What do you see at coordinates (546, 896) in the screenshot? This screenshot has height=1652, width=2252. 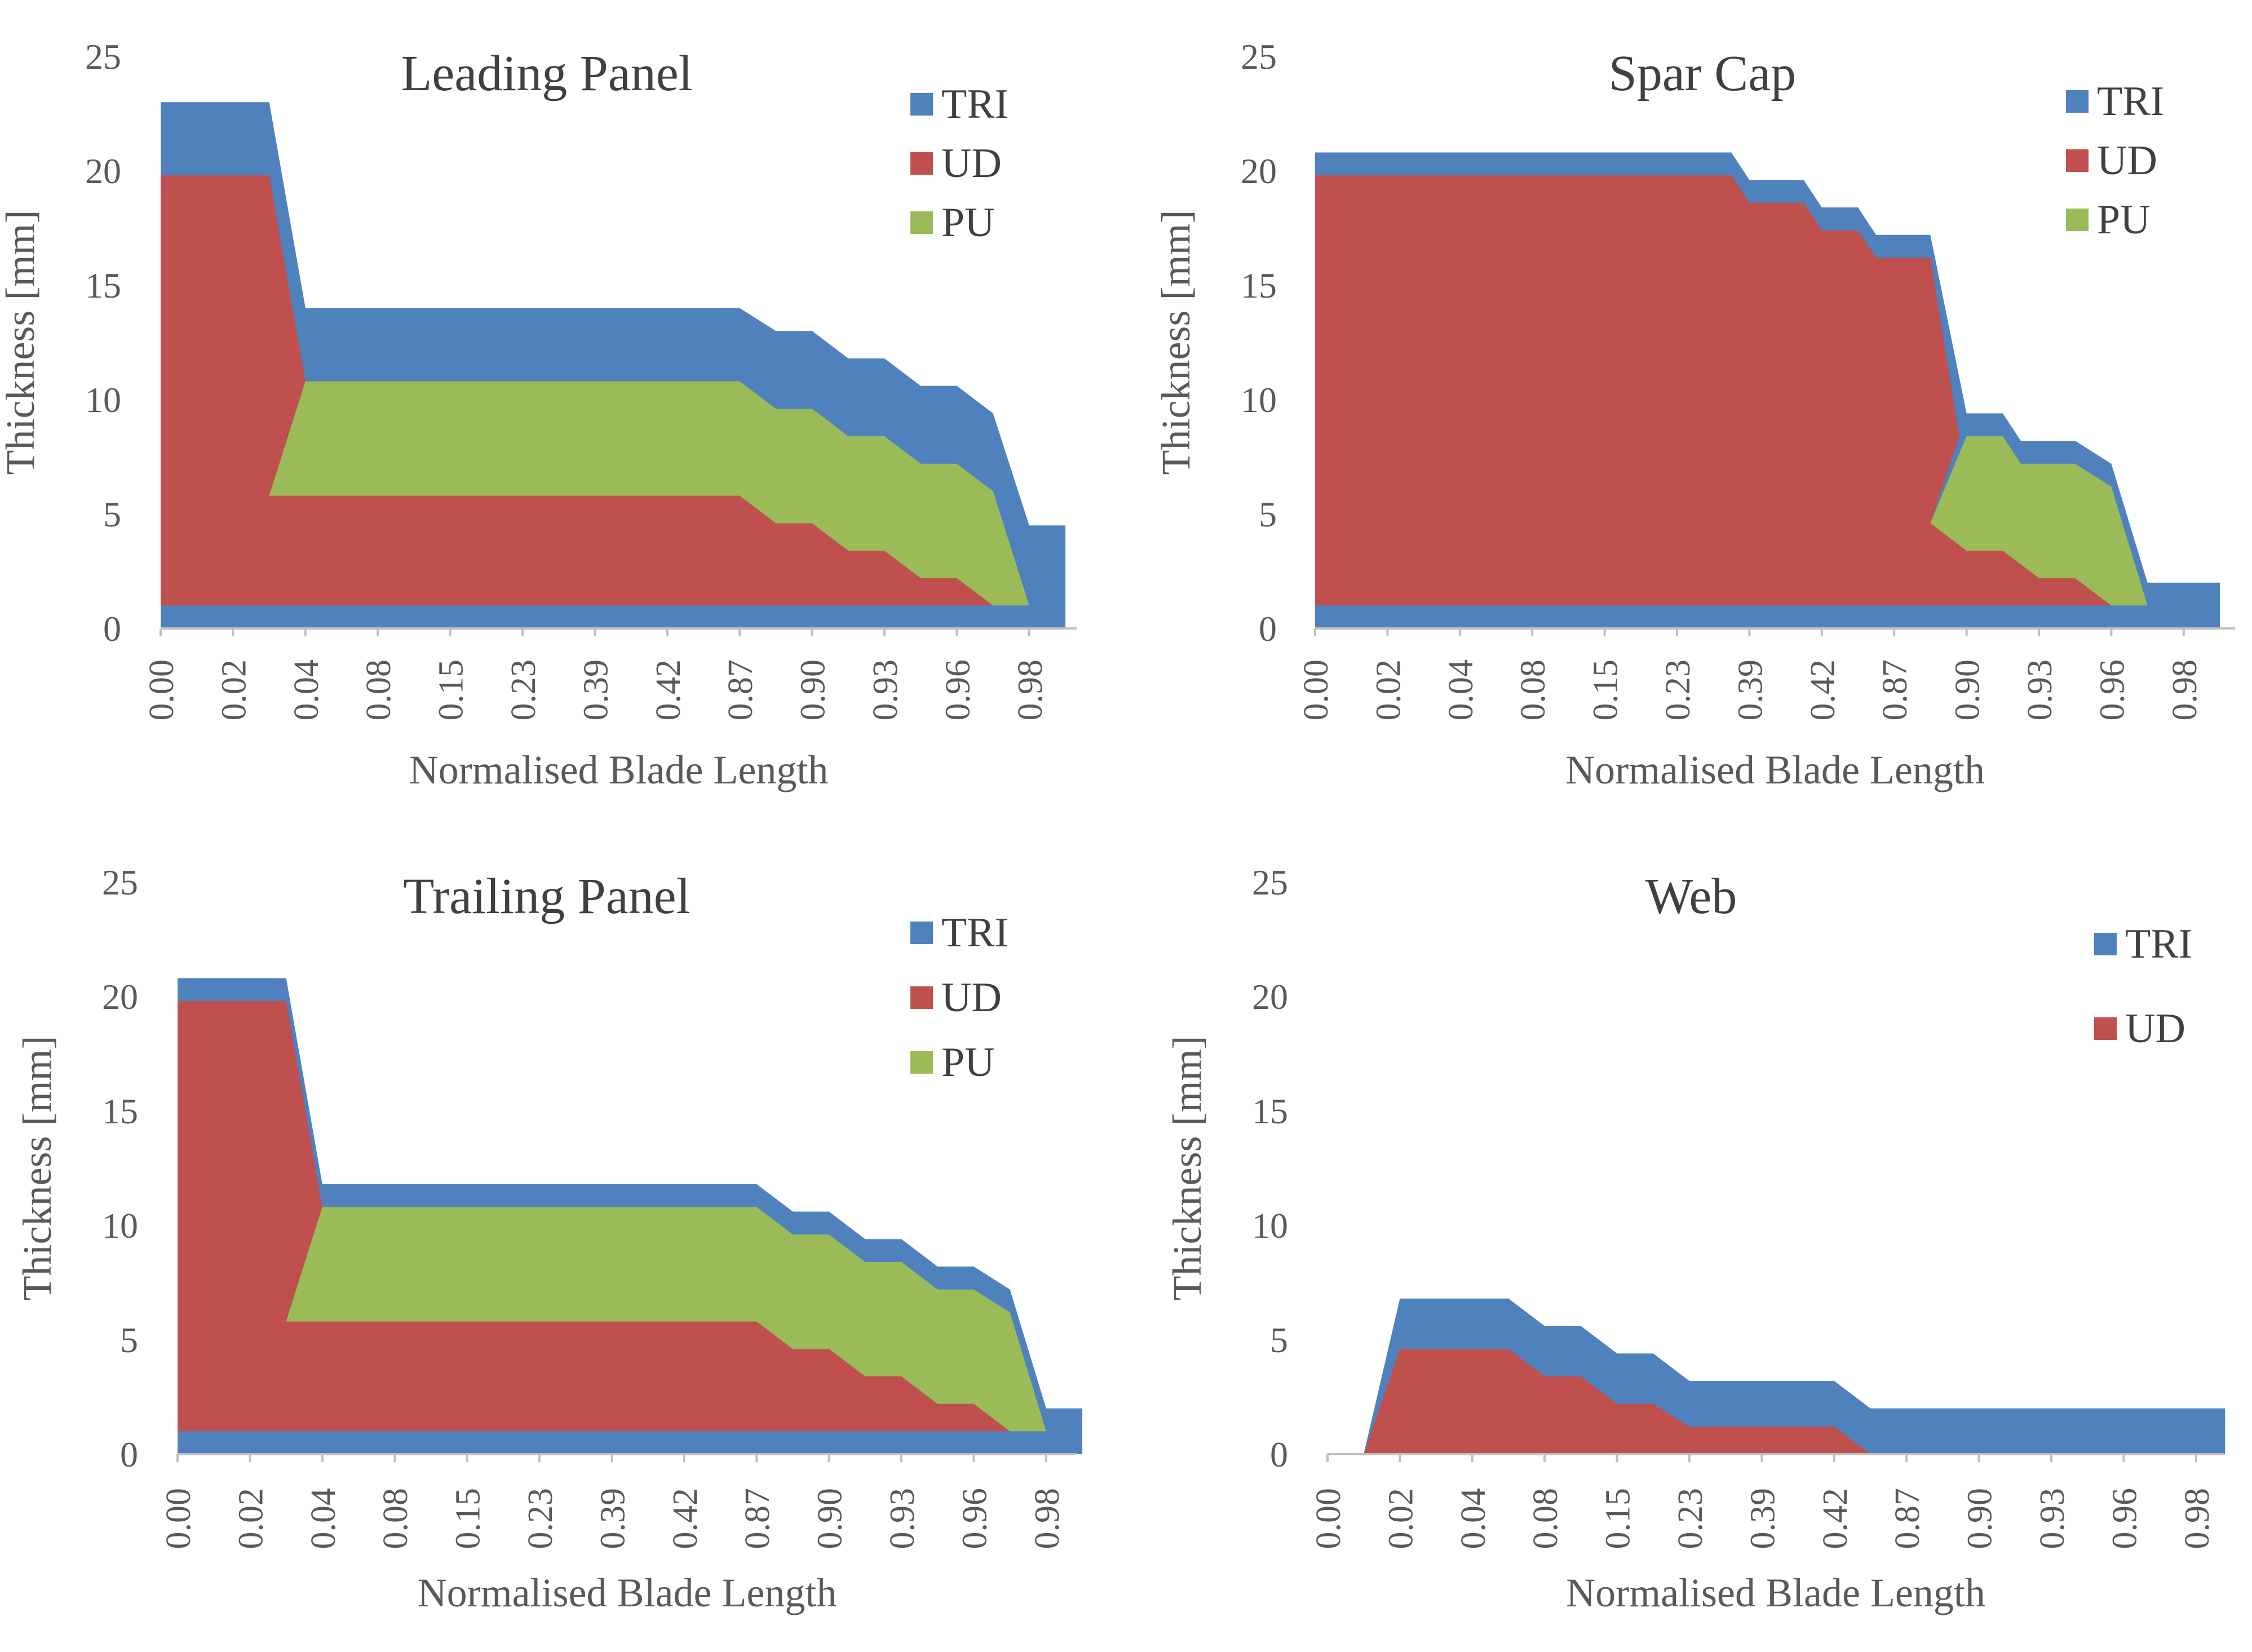 I see `chart-title: Trailing Panel` at bounding box center [546, 896].